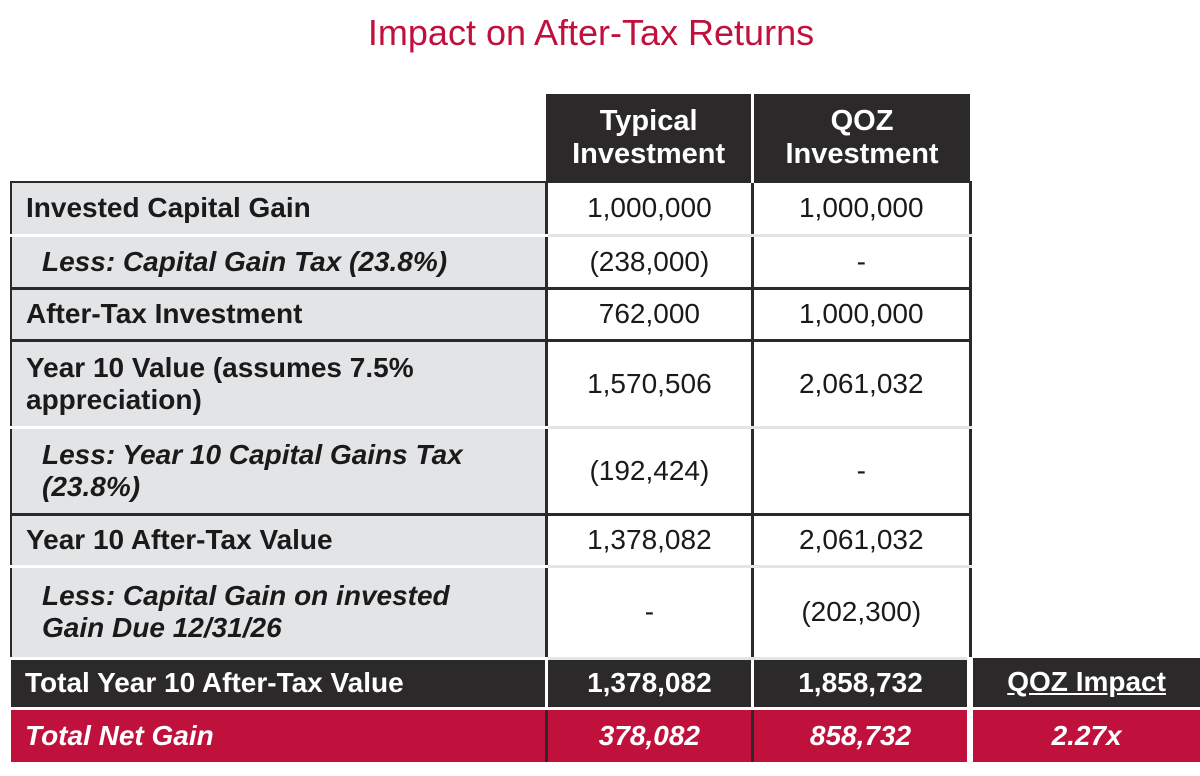 This screenshot has width=1200, height=776. I want to click on header-row: Typical Investment QOZ Investment, so click(605, 138).